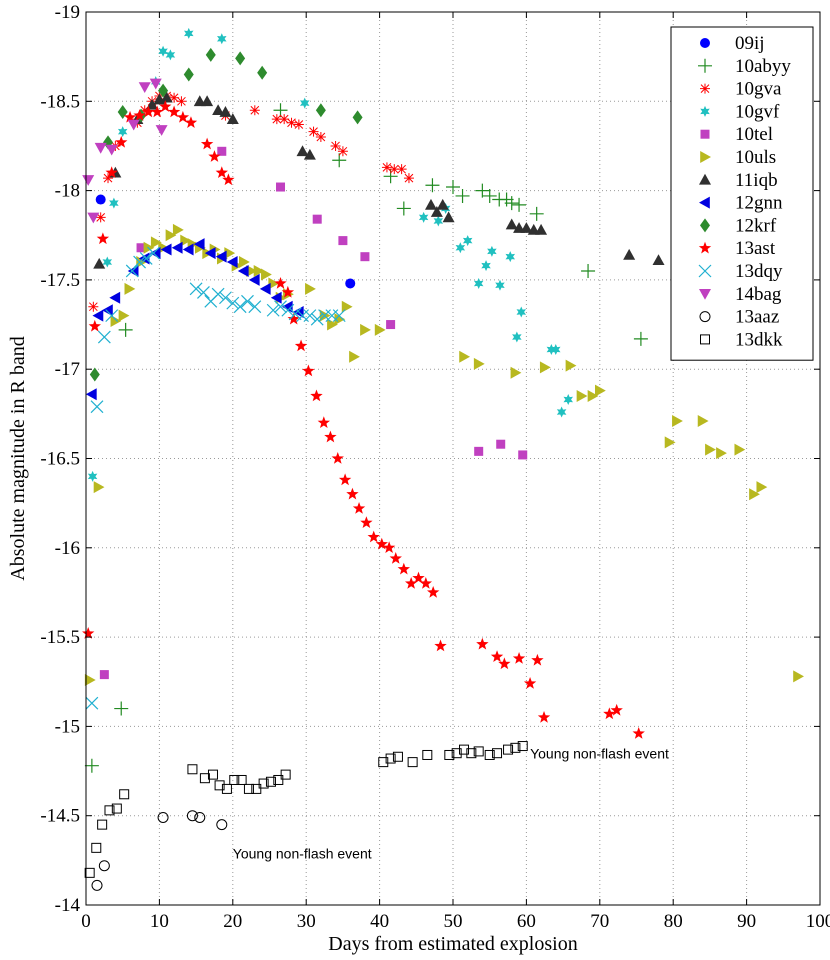 The height and width of the screenshot is (960, 830). I want to click on x-tick-label: 60, so click(526, 921).